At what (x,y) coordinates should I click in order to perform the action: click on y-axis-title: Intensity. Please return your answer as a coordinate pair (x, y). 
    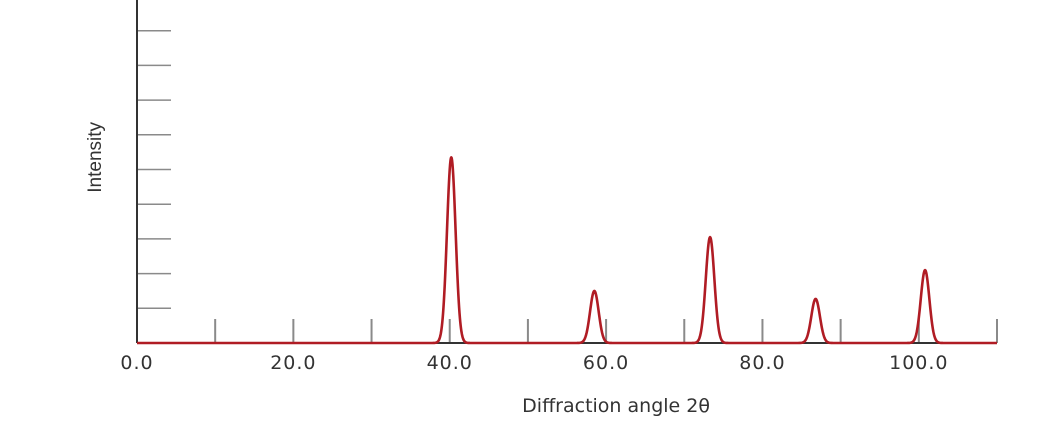
    Looking at the image, I should click on (95, 156).